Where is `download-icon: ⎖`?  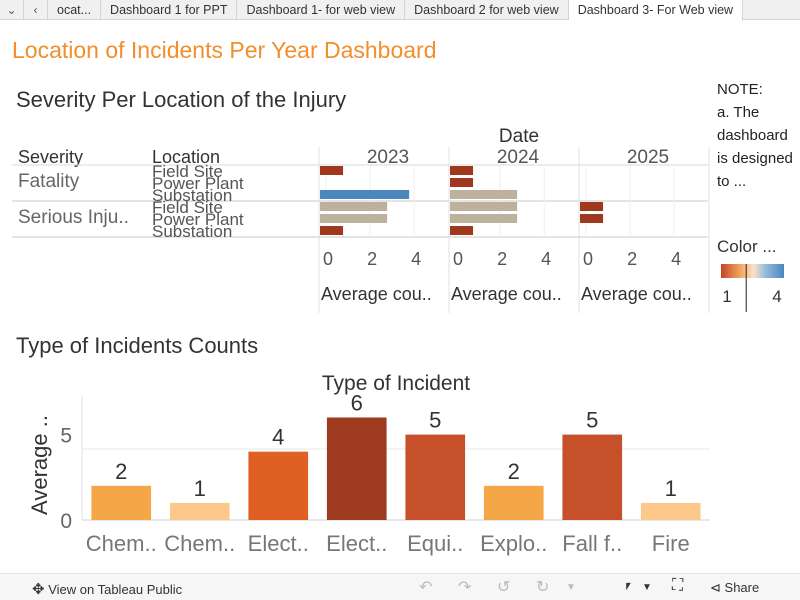
download-icon: ⎖ is located at coordinates (628, 585).